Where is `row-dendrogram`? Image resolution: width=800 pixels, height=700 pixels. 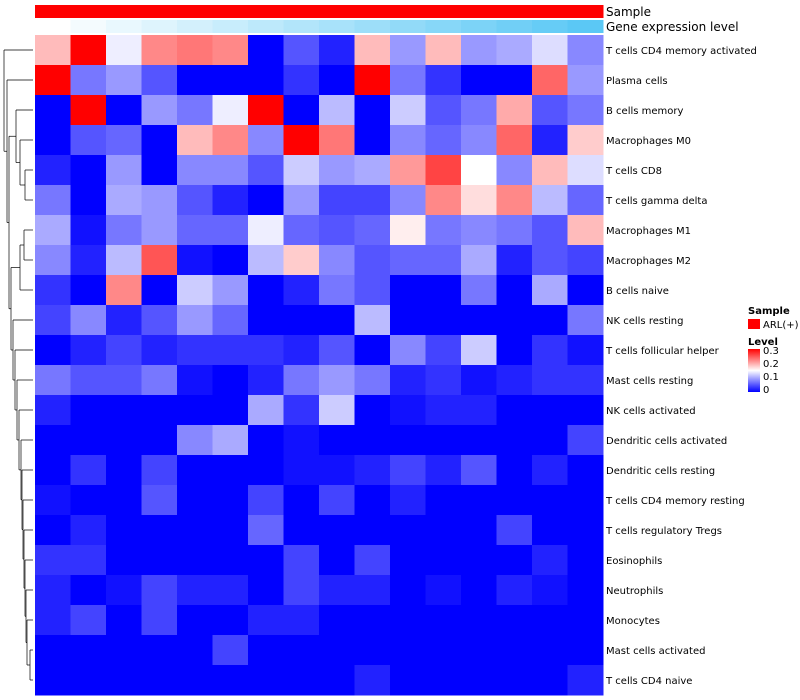
row-dendrogram is located at coordinates (18, 365).